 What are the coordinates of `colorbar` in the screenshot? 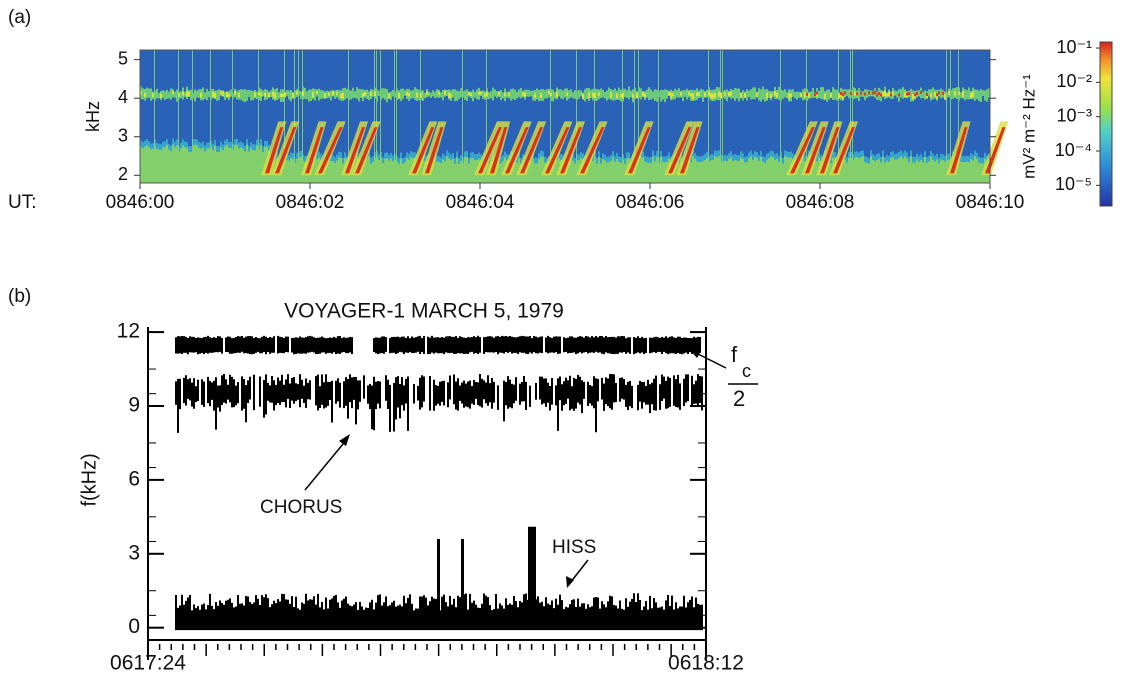 It's located at (1106, 124).